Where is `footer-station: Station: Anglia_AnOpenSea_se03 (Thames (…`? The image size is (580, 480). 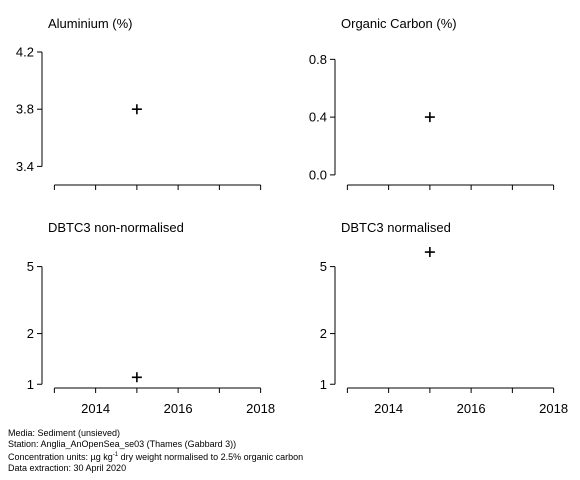 footer-station: Station: Anglia_AnOpenSea_se03 (Thames (… is located at coordinates (122, 444).